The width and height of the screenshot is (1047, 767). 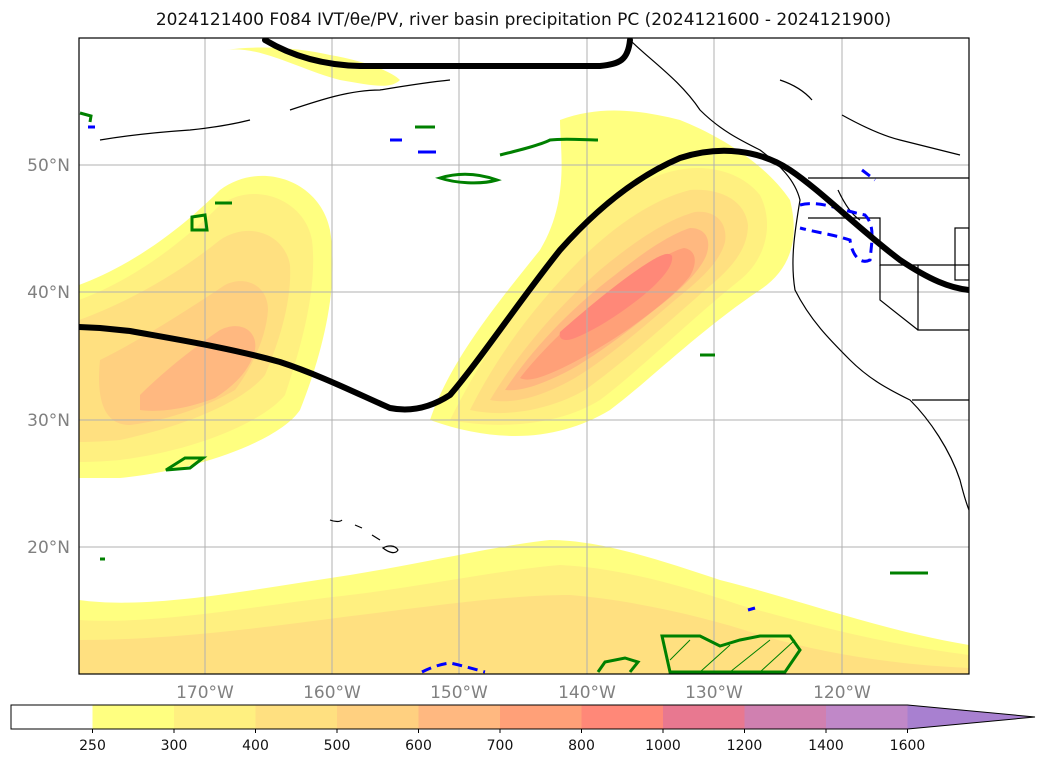 I want to click on colorbar-tick-label: 800, so click(x=581, y=746).